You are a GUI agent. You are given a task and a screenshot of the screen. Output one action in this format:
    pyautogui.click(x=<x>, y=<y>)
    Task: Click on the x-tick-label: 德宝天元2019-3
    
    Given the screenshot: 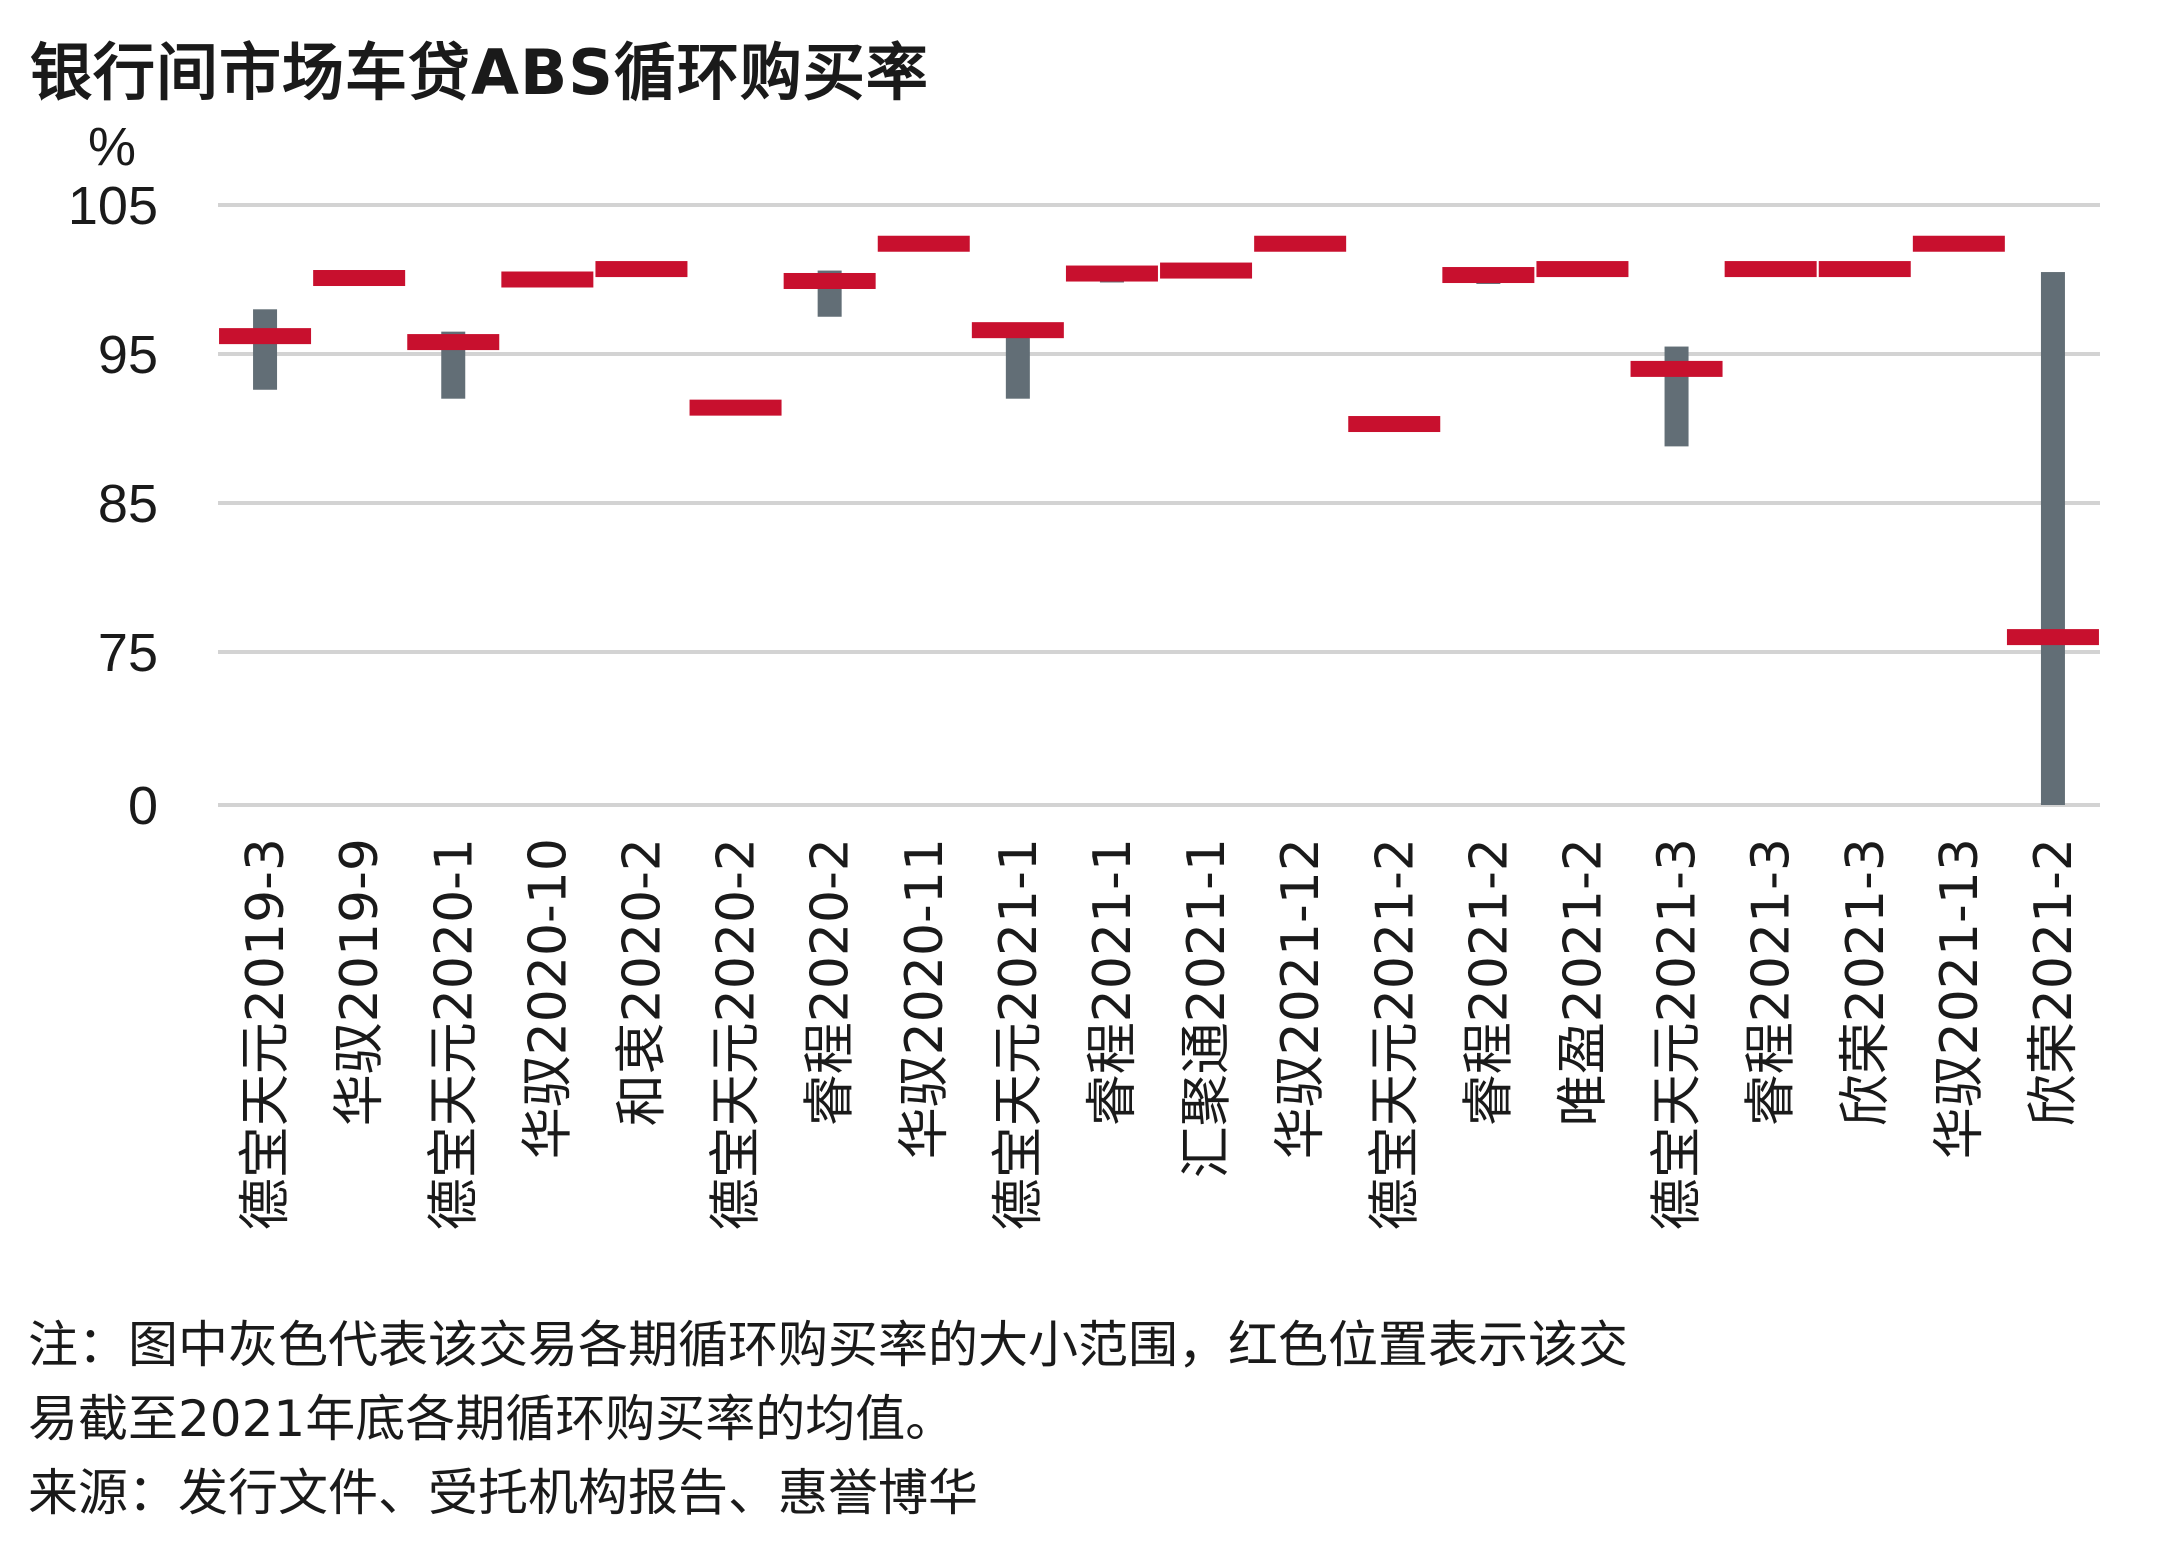 What is the action you would take?
    pyautogui.click(x=266, y=1034)
    